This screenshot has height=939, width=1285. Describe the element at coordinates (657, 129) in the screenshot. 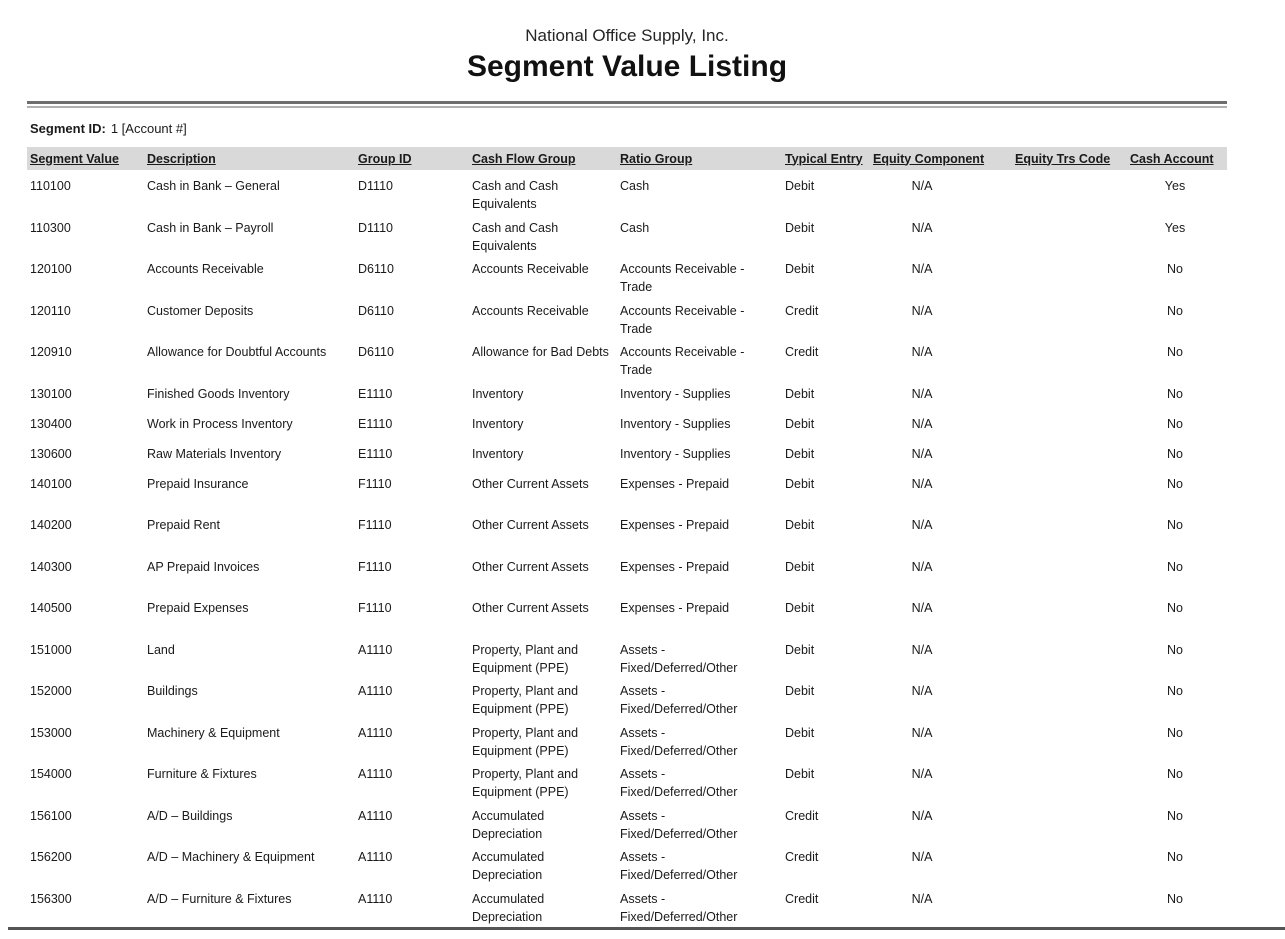

I see `segment-id-line: Segment ID: 1 [Account #]` at that location.